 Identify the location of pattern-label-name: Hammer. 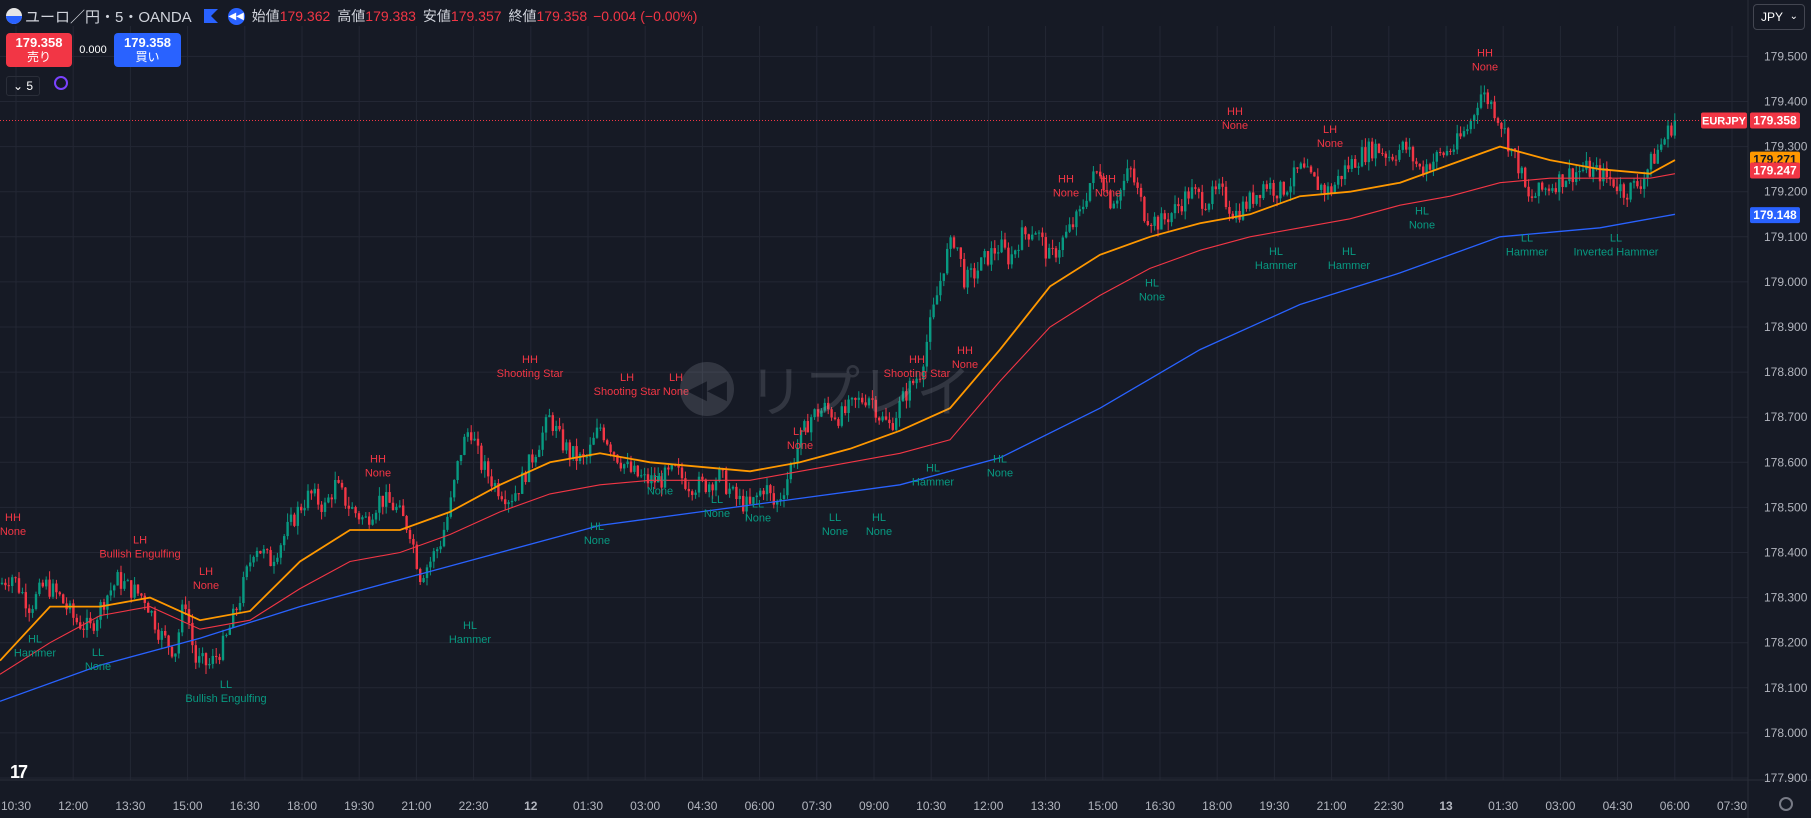
(1349, 266).